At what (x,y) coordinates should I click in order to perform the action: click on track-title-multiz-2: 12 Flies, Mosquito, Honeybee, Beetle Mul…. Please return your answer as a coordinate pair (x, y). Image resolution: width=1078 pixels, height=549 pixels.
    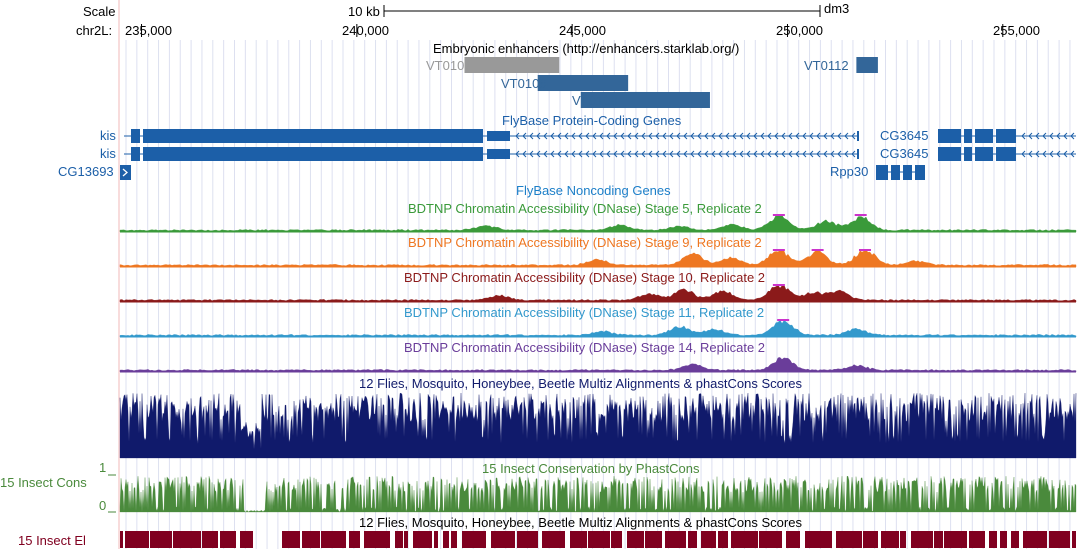
    Looking at the image, I should click on (580, 522).